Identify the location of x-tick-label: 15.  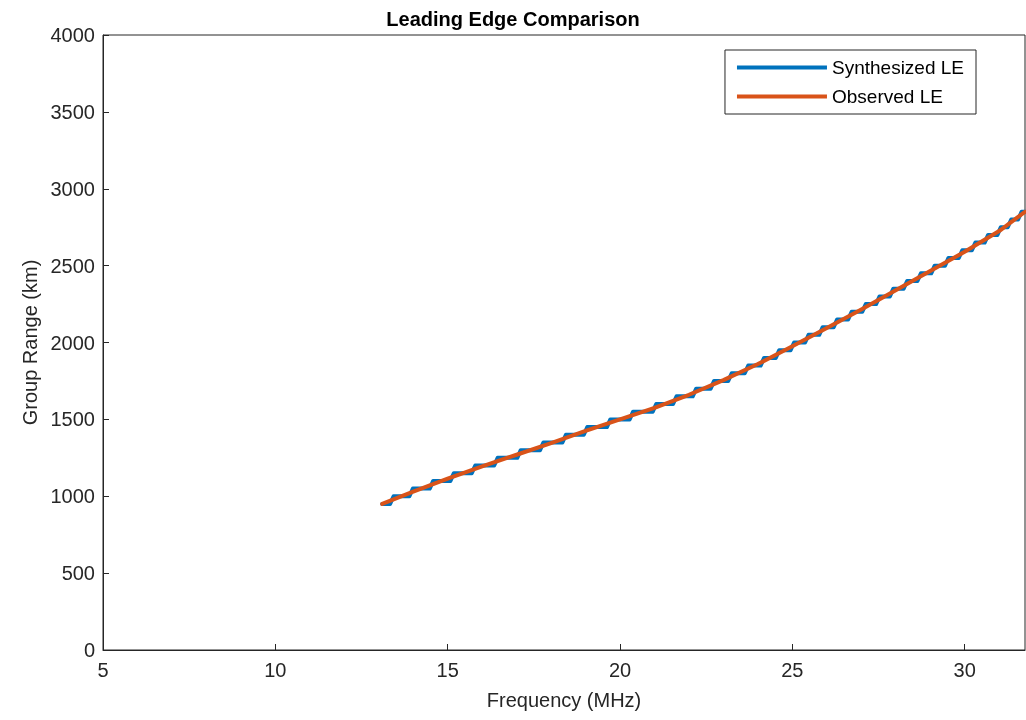
(447, 670).